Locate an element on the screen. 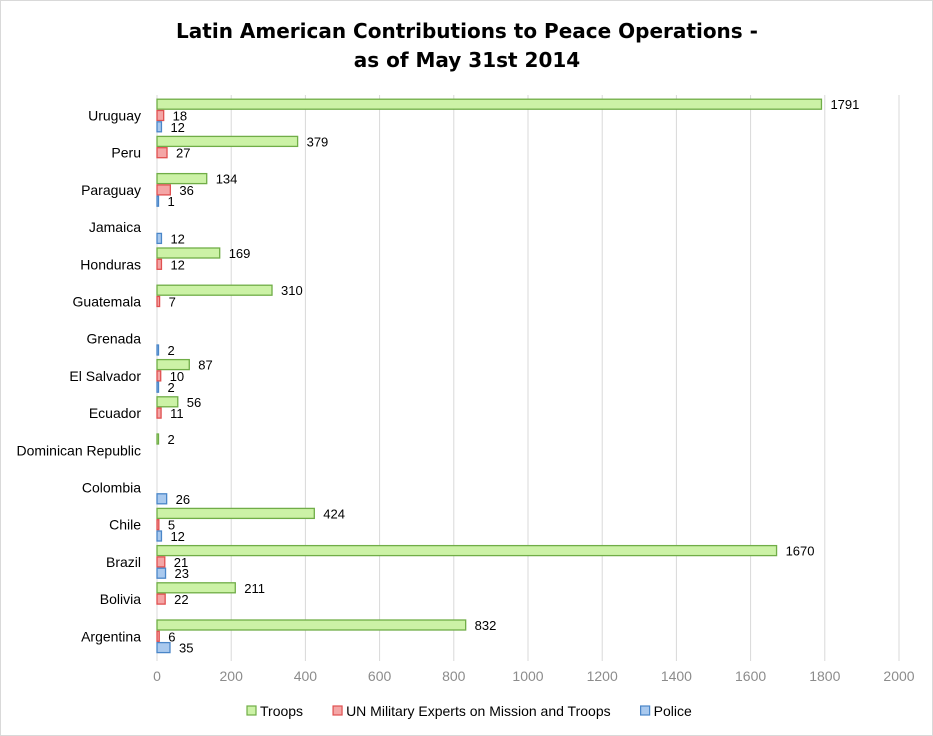  data-label: 6 is located at coordinates (171, 636).